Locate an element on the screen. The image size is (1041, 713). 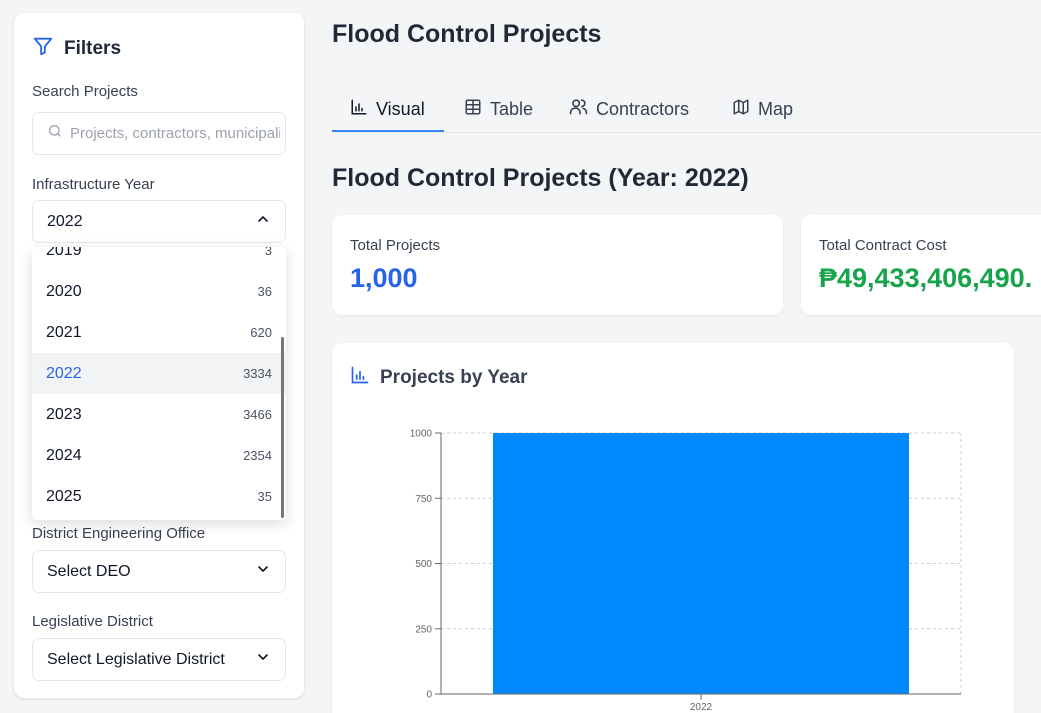
tab-map: Map is located at coordinates (762, 109).